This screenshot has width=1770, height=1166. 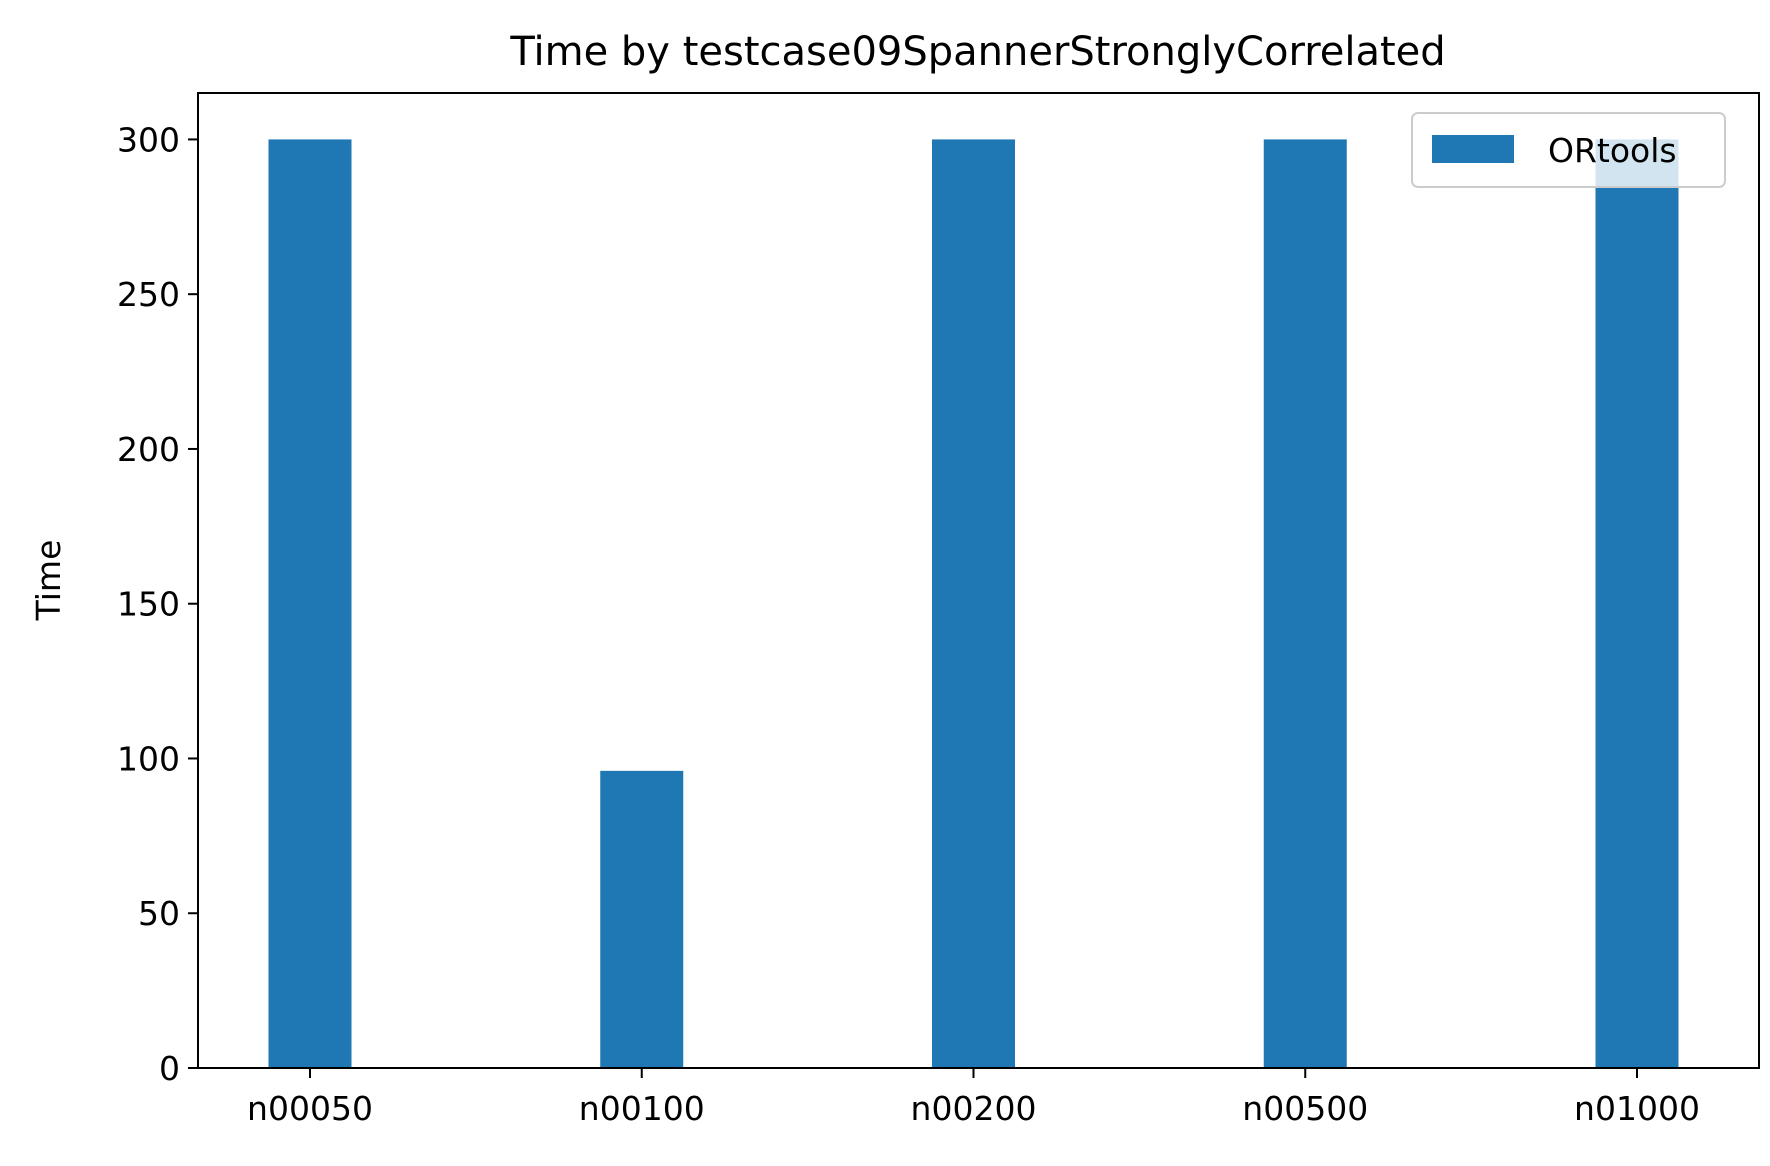 What do you see at coordinates (148, 604) in the screenshot?
I see `y-tick-label: 150` at bounding box center [148, 604].